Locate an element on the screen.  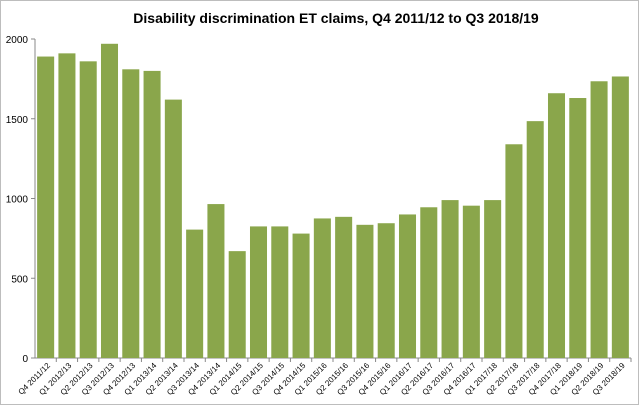
y-tick-label: 1500 is located at coordinates (17, 120).